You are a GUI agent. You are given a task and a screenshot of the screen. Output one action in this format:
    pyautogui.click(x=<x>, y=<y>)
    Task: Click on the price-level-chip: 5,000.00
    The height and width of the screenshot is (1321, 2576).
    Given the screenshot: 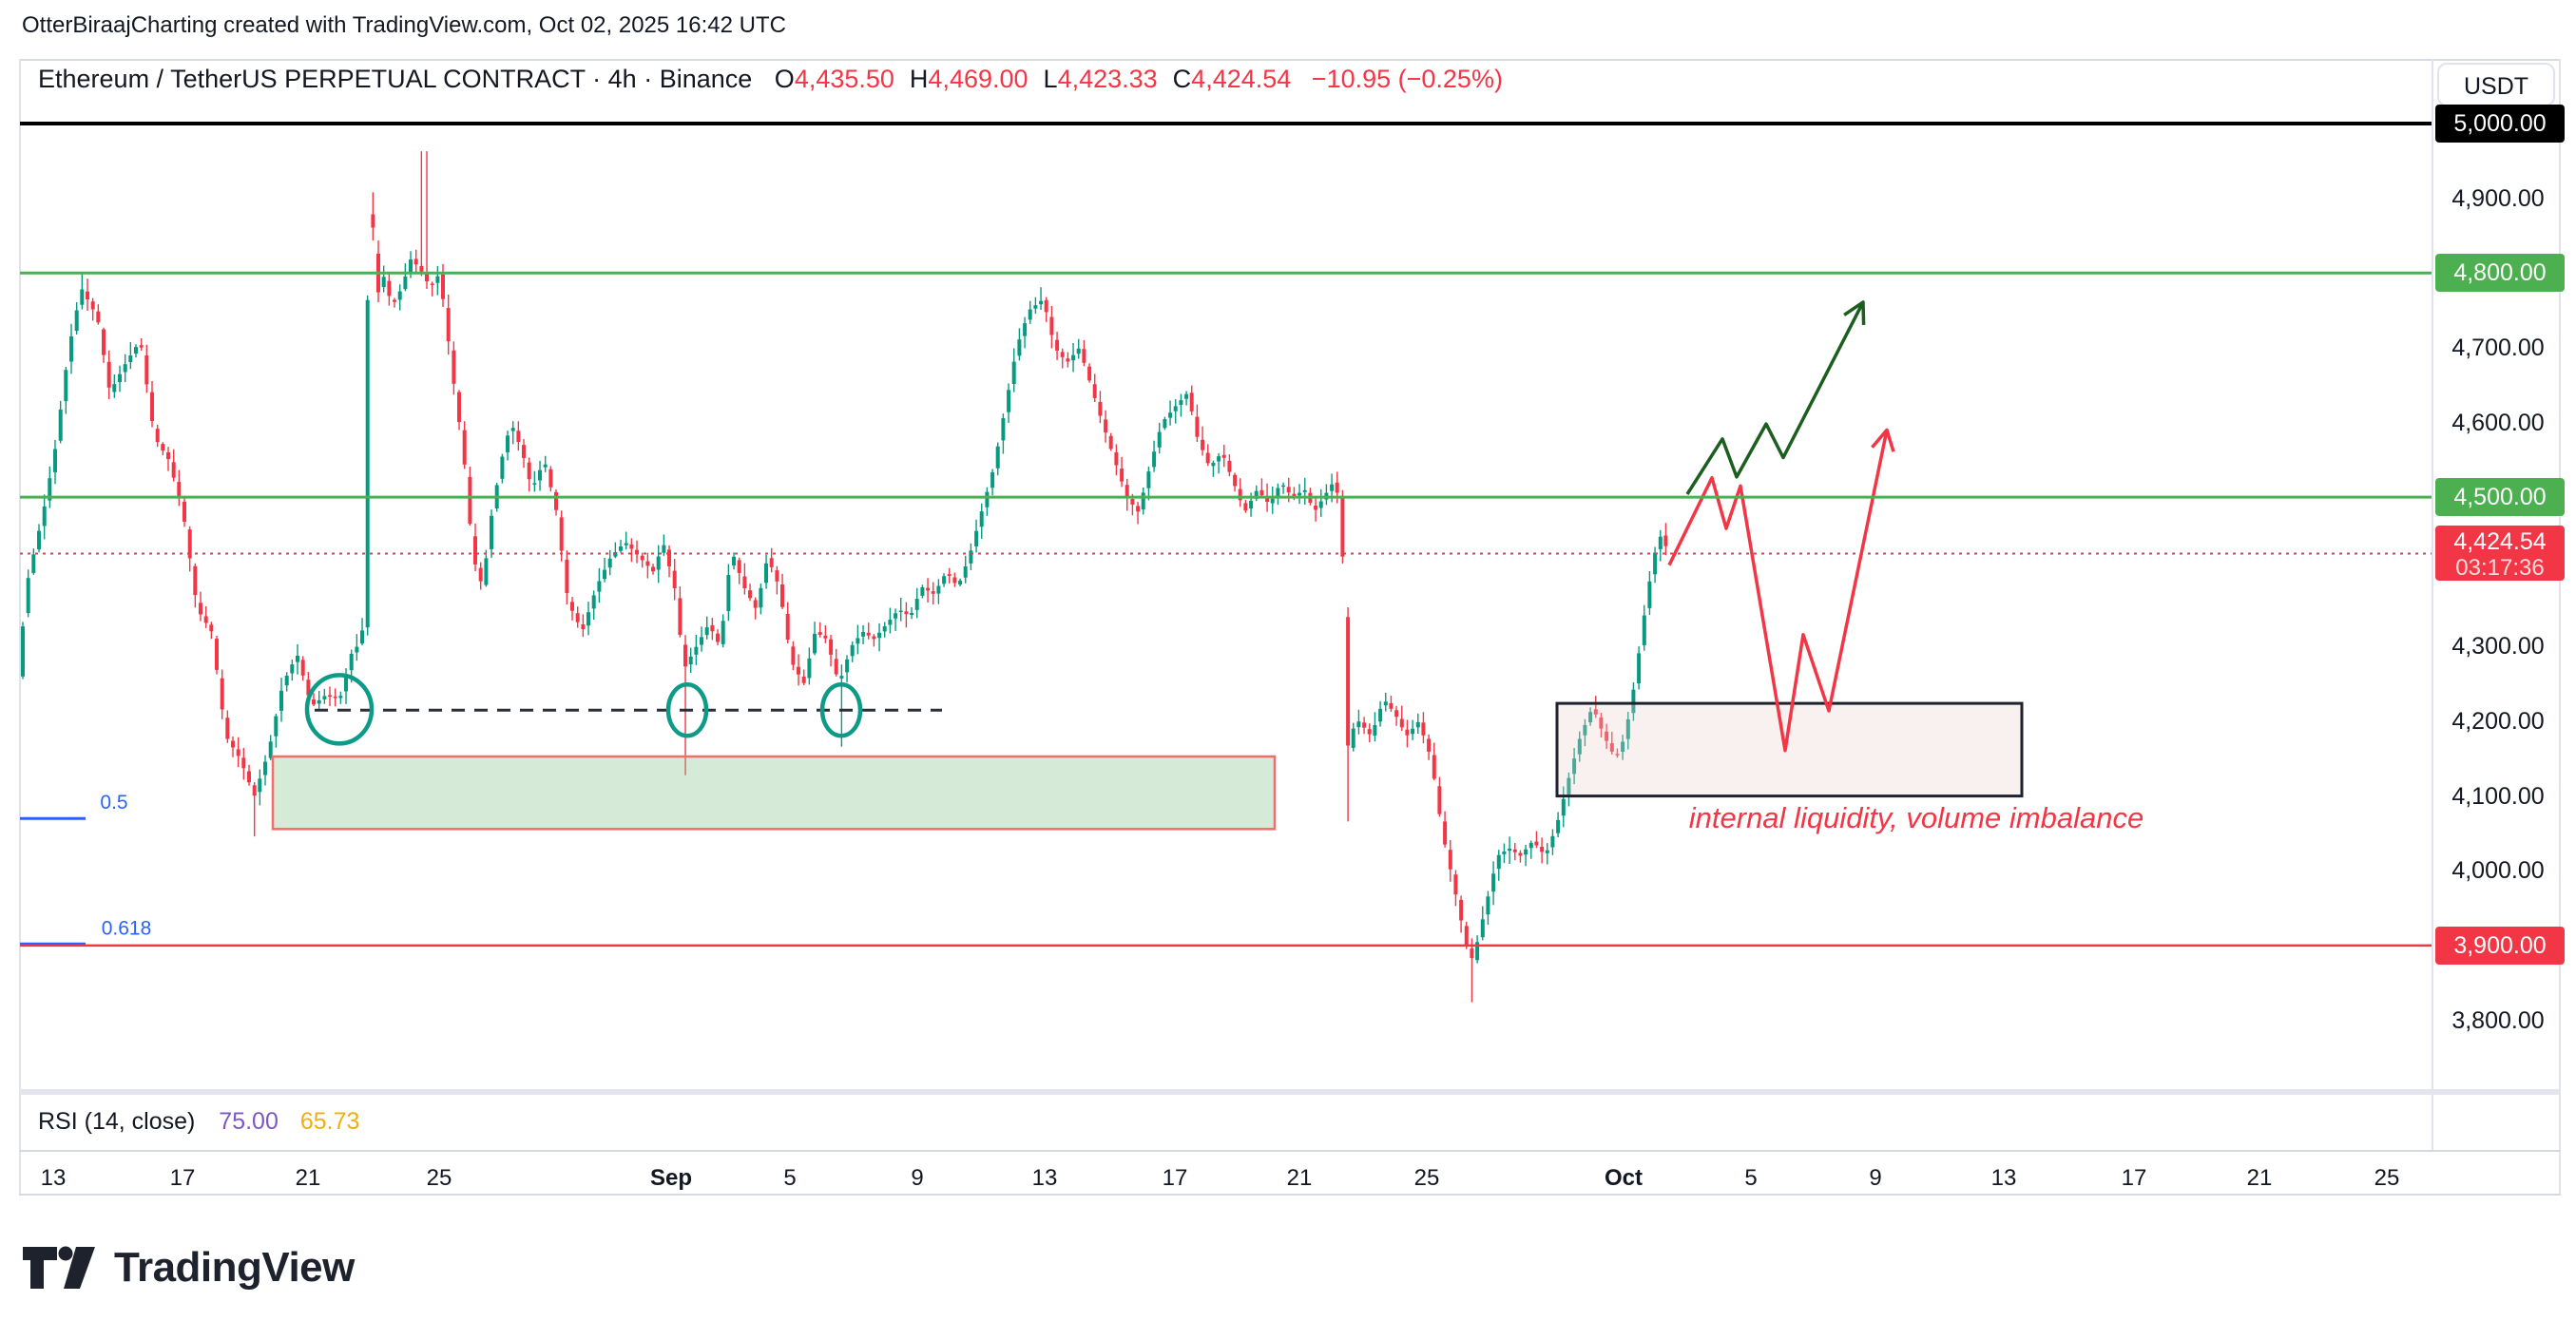 What is the action you would take?
    pyautogui.click(x=2500, y=124)
    